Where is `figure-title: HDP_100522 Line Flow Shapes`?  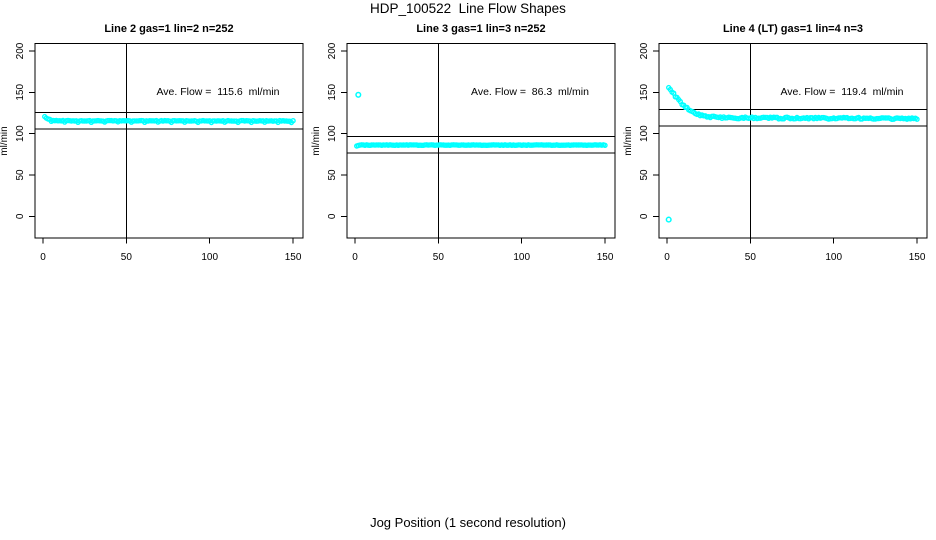
figure-title: HDP_100522 Line Flow Shapes is located at coordinates (468, 8).